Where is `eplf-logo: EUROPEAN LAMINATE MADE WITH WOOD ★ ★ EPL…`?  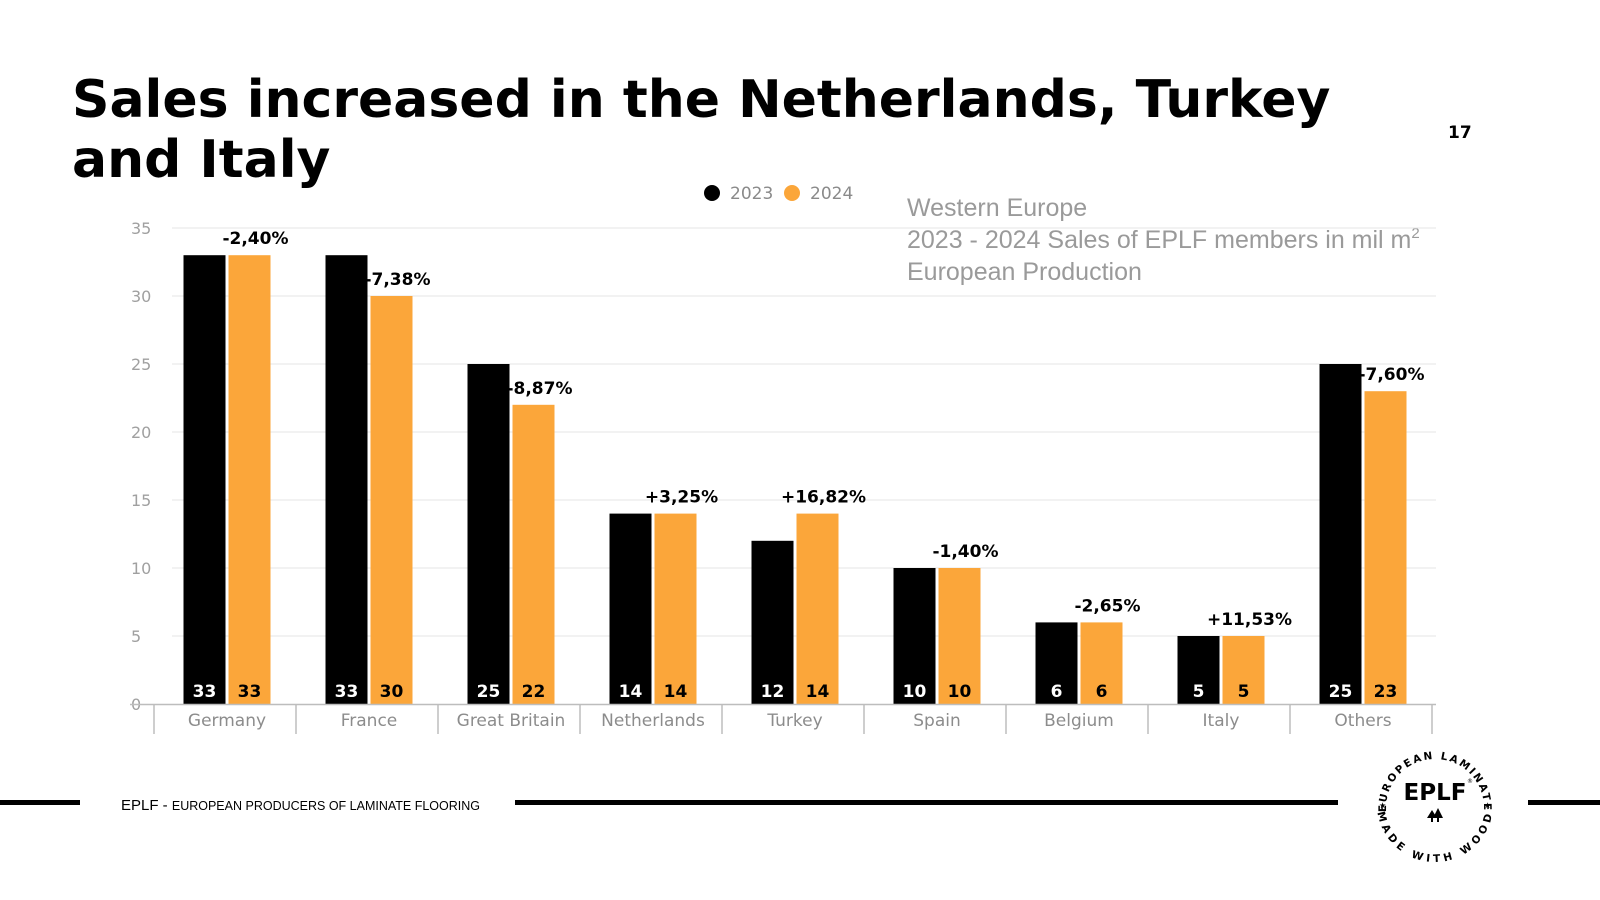
eplf-logo: EUROPEAN LAMINATE MADE WITH WOOD ★ ★ EPL… is located at coordinates (1435, 808).